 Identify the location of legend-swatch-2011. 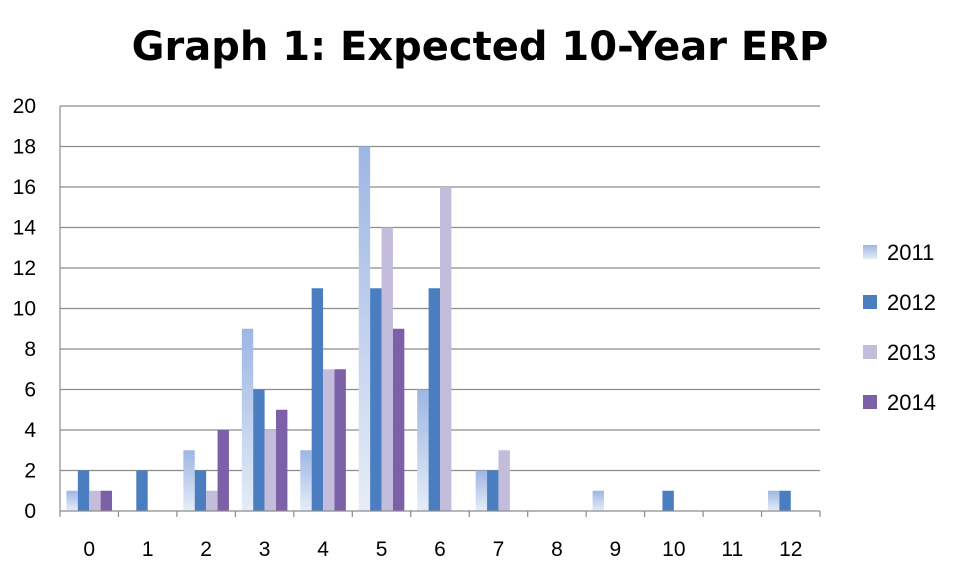
(870, 252).